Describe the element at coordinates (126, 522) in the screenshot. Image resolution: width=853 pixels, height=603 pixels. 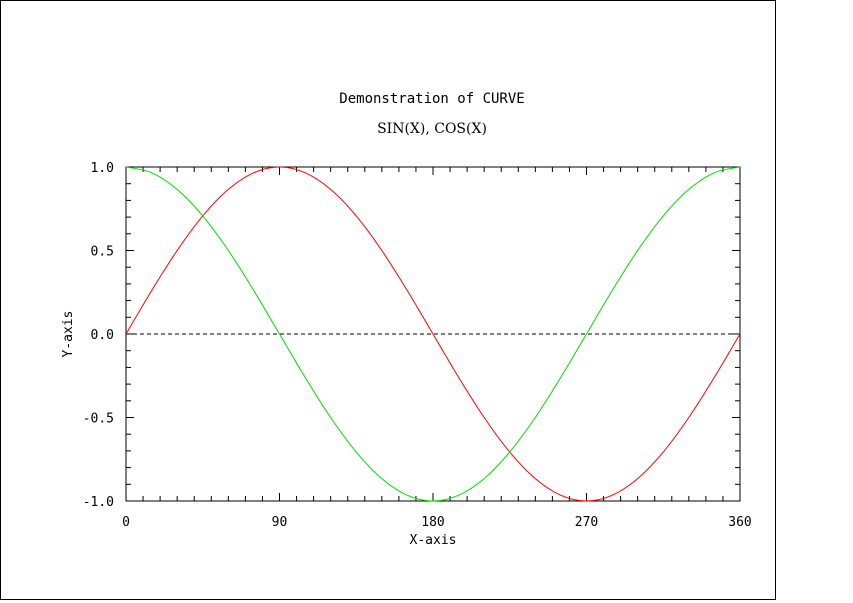
I see `x-tick-label: 0` at that location.